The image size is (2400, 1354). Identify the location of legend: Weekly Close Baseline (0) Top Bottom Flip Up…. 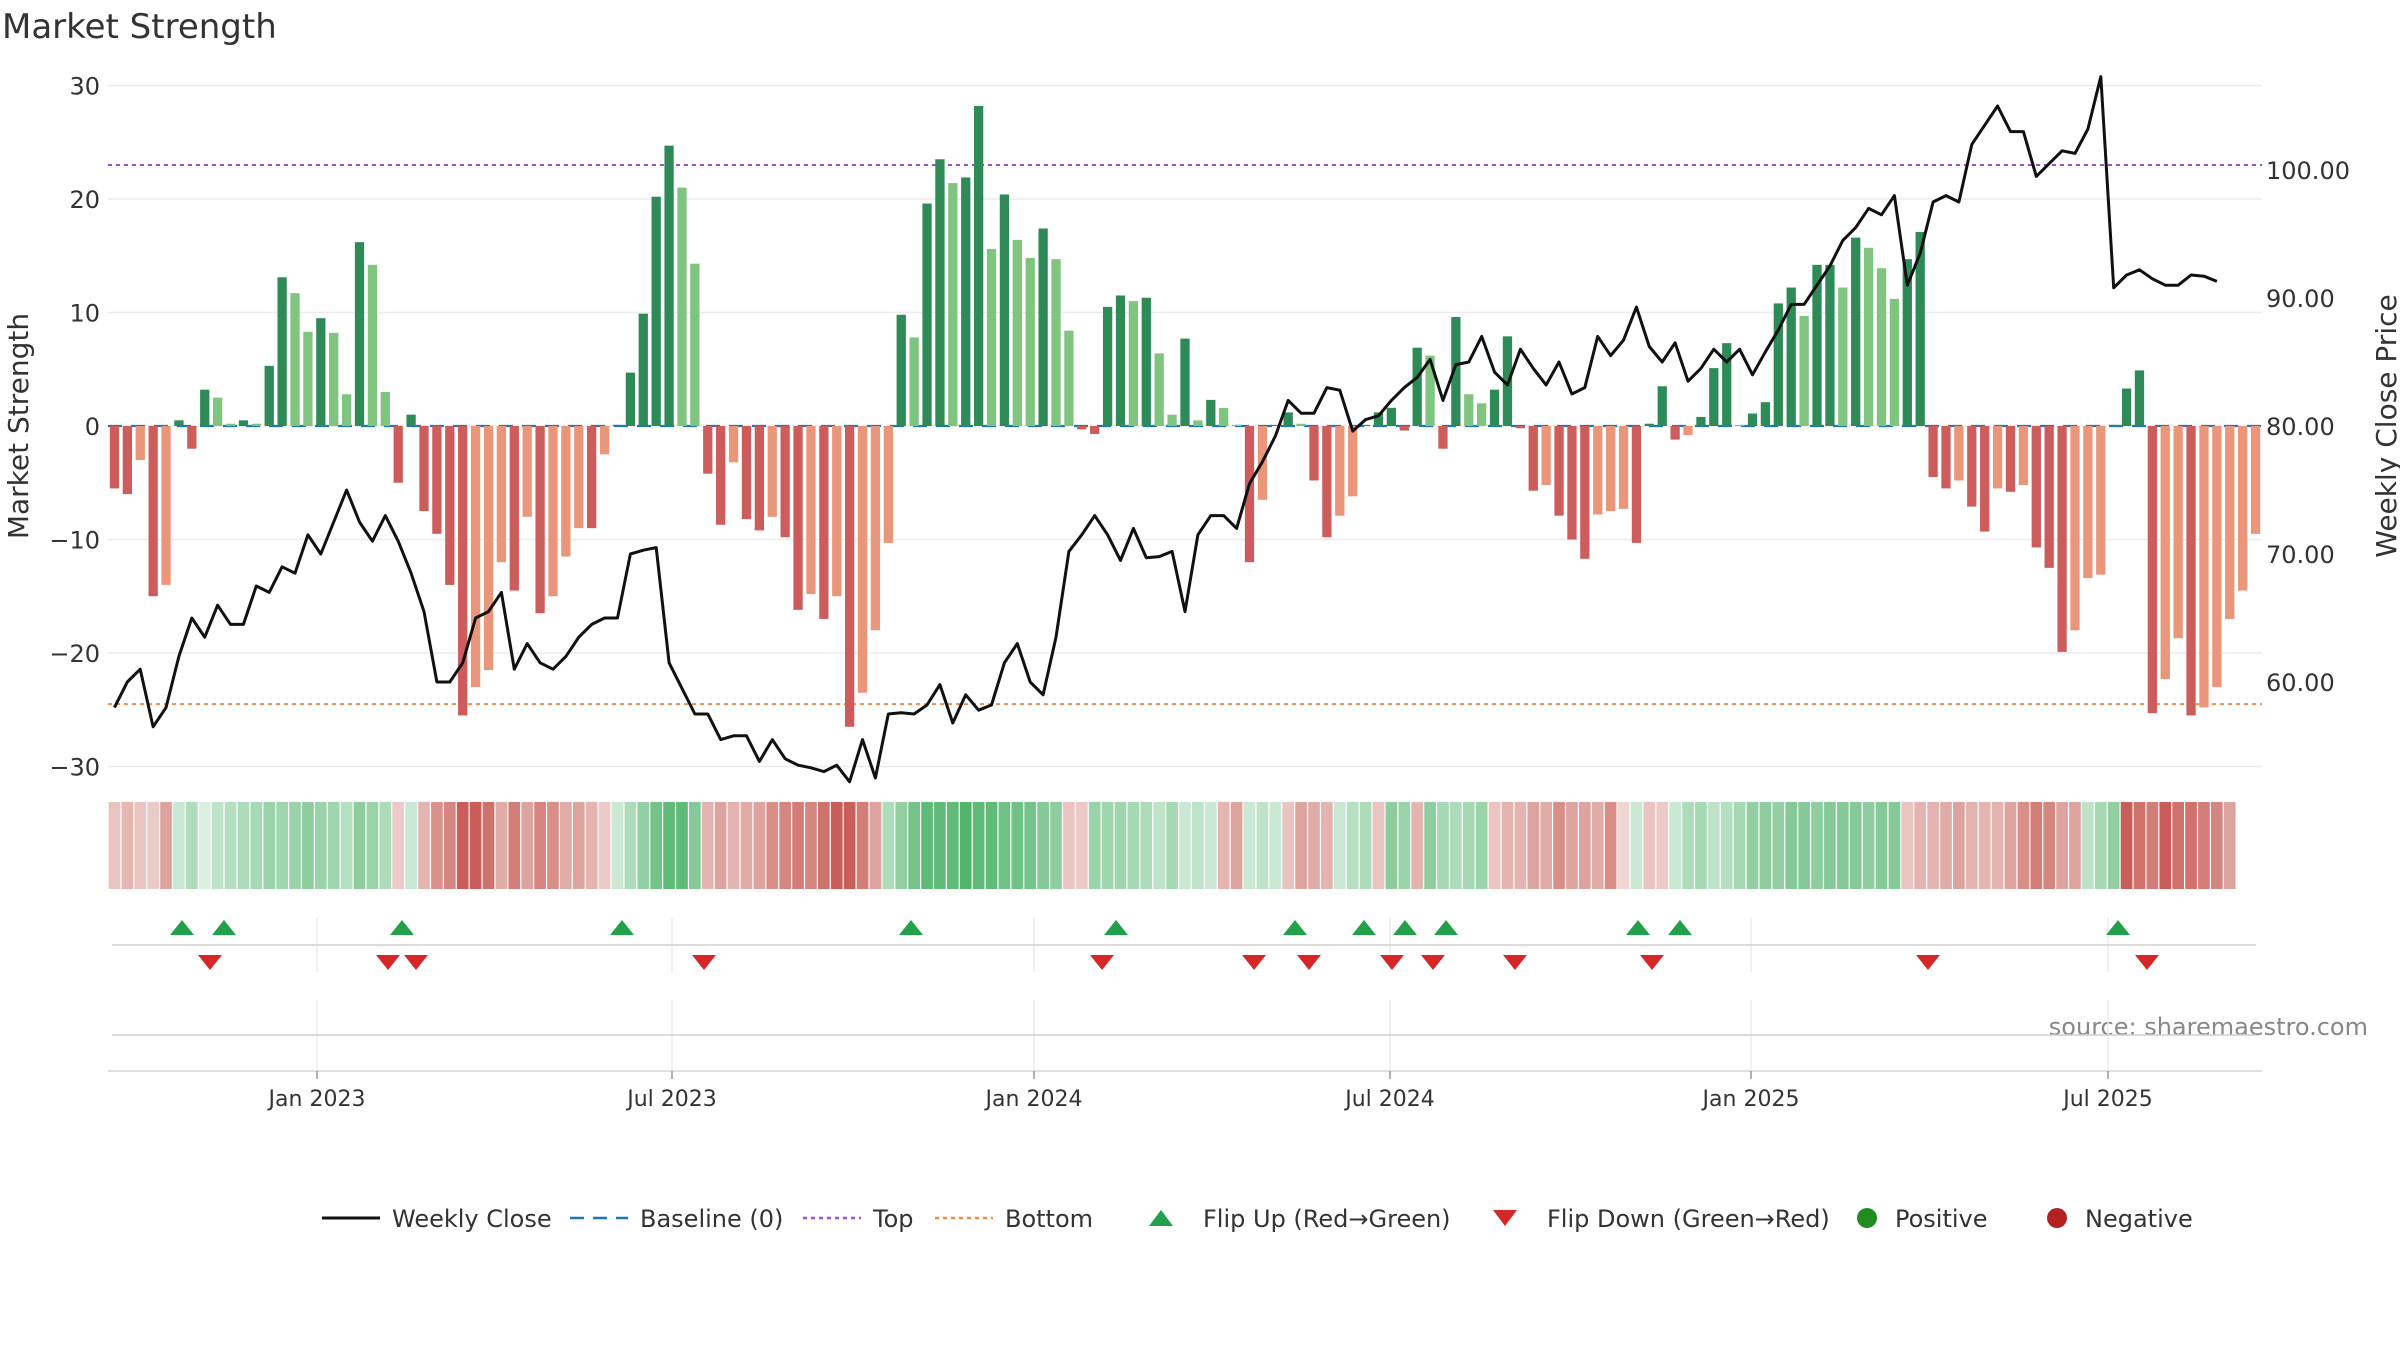
(1257, 1219).